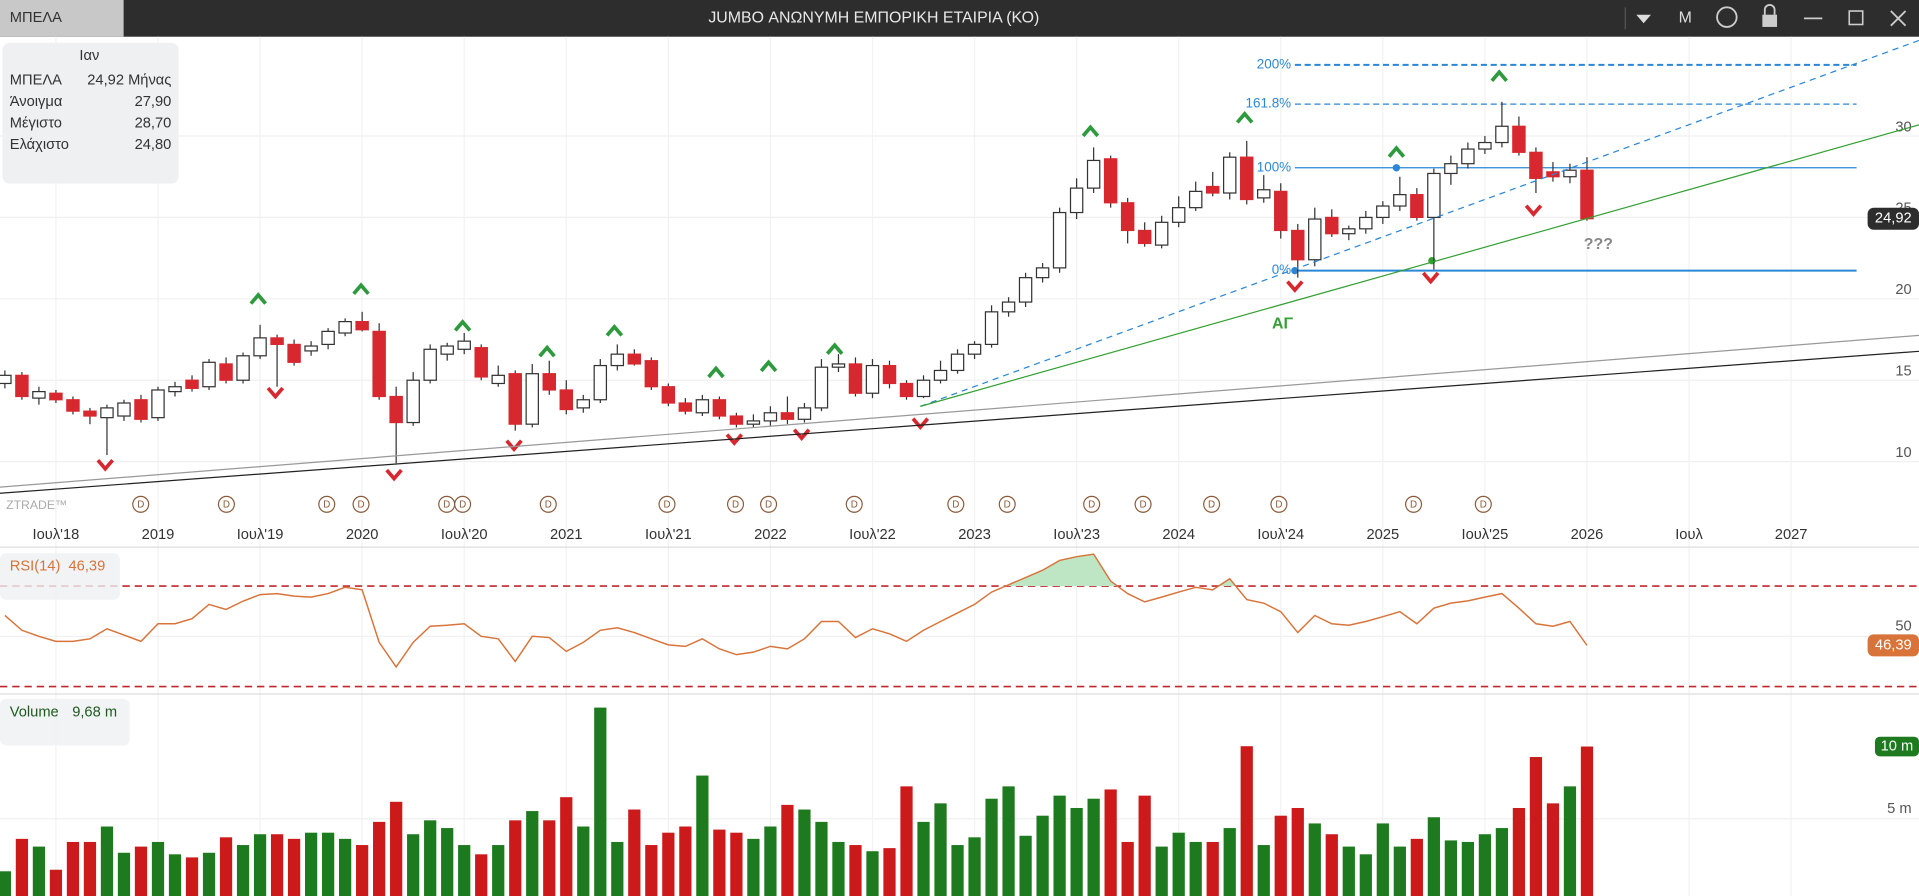 This screenshot has height=896, width=1919. What do you see at coordinates (1396, 168) in the screenshot?
I see `anchor-point` at bounding box center [1396, 168].